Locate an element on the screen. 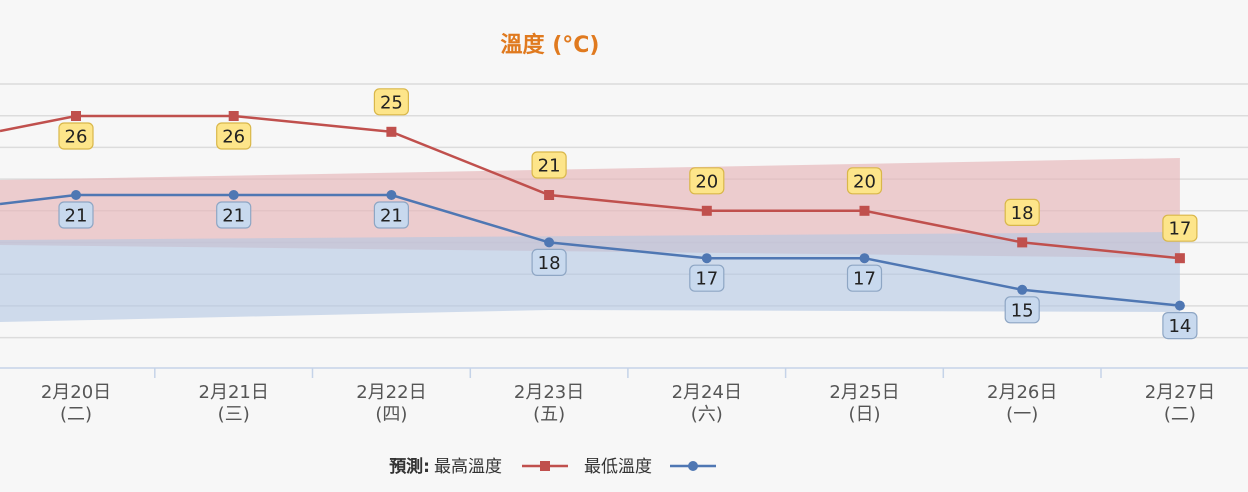 This screenshot has height=492, width=1248. x-tick-label-date: 2月22日 is located at coordinates (391, 392).